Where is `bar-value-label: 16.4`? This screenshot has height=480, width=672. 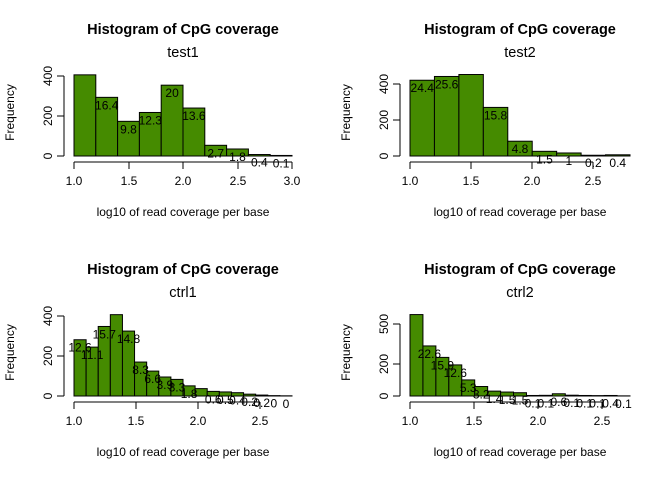
bar-value-label: 16.4 is located at coordinates (107, 105).